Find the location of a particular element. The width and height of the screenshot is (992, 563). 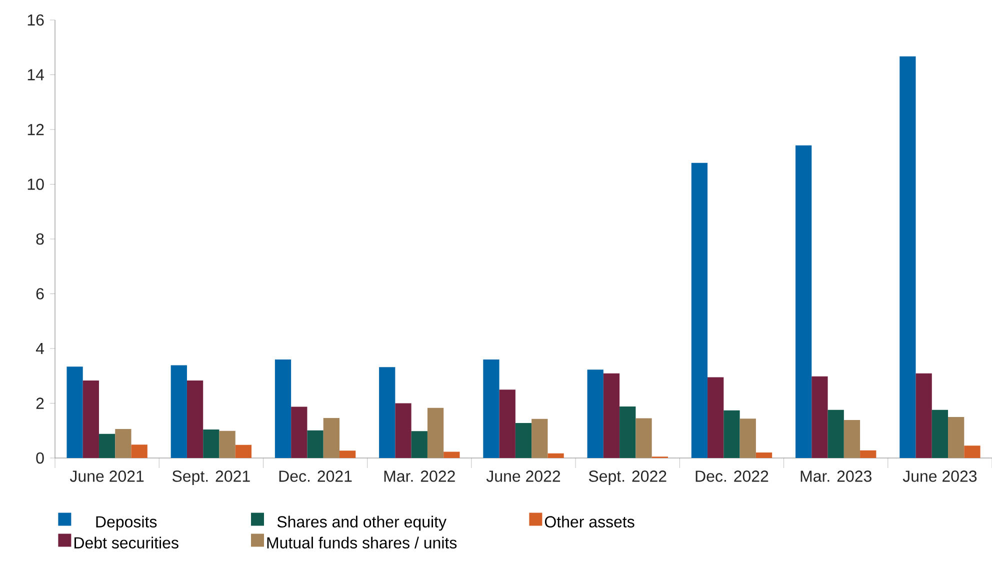

x-tick-label: Mar. 2023 is located at coordinates (836, 476).